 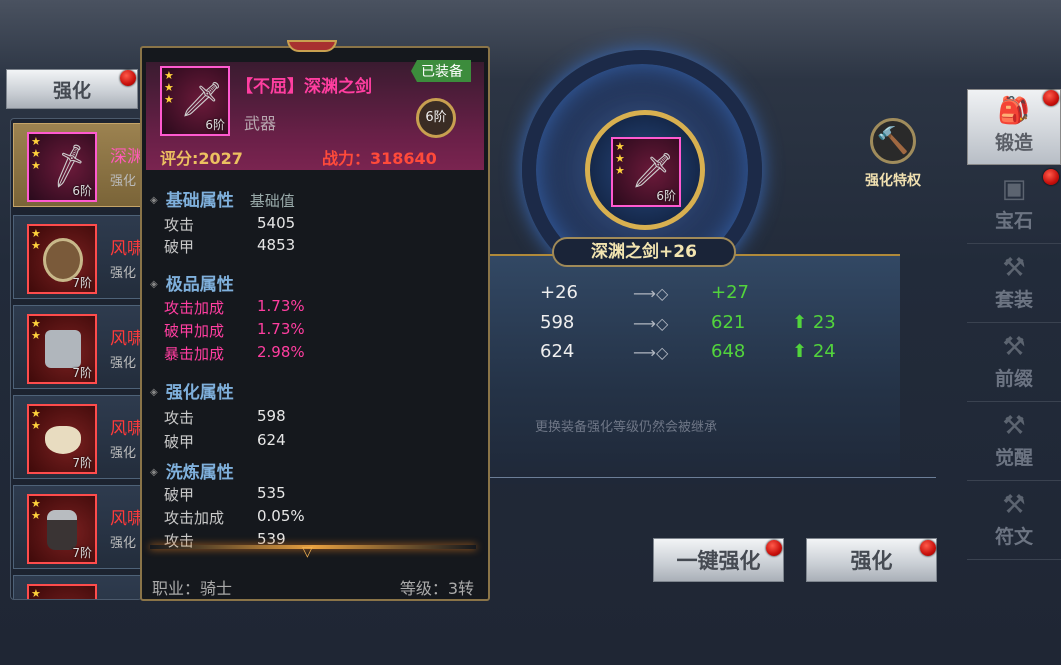 I want to click on enhance-privilege-button: 🔨 强化特权, so click(x=893, y=154).